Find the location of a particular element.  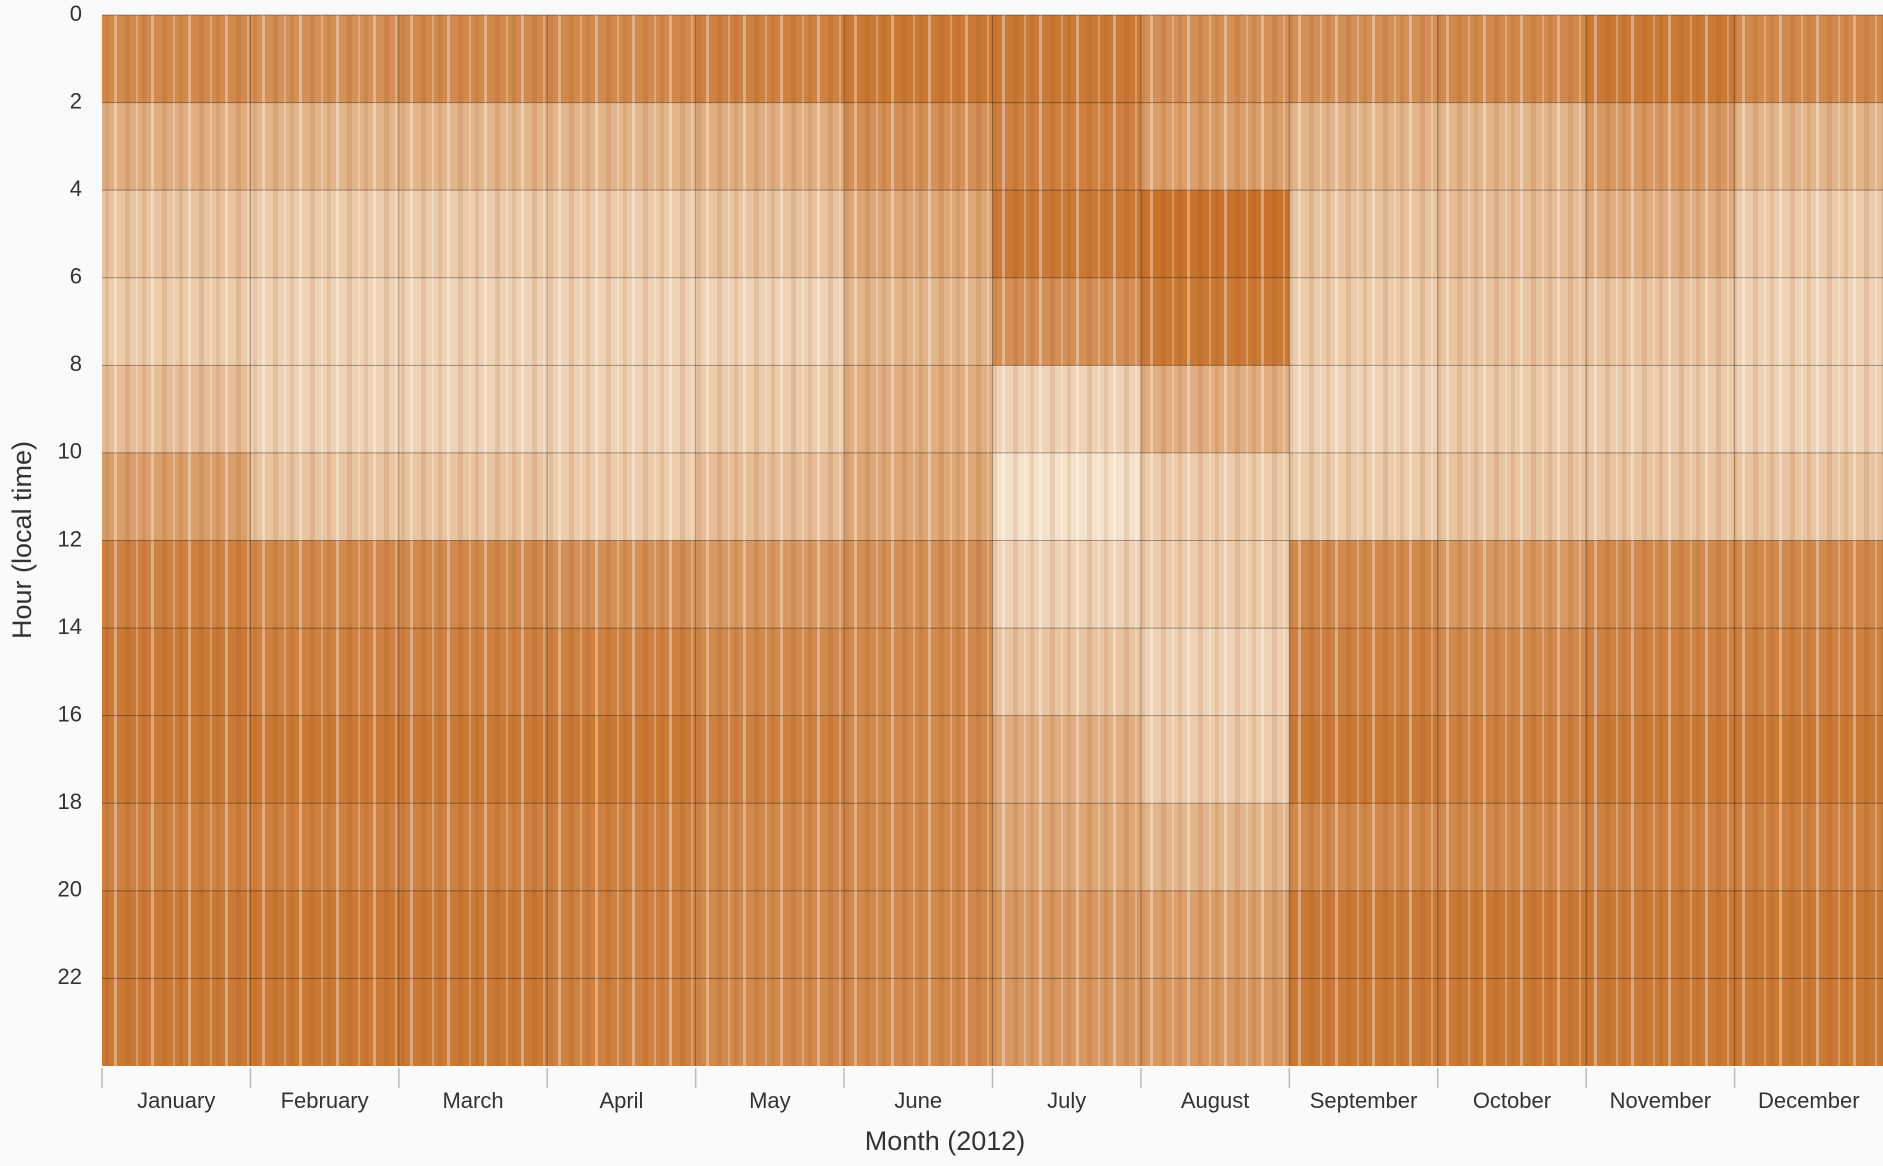

x-tick-label: November is located at coordinates (1660, 1100).